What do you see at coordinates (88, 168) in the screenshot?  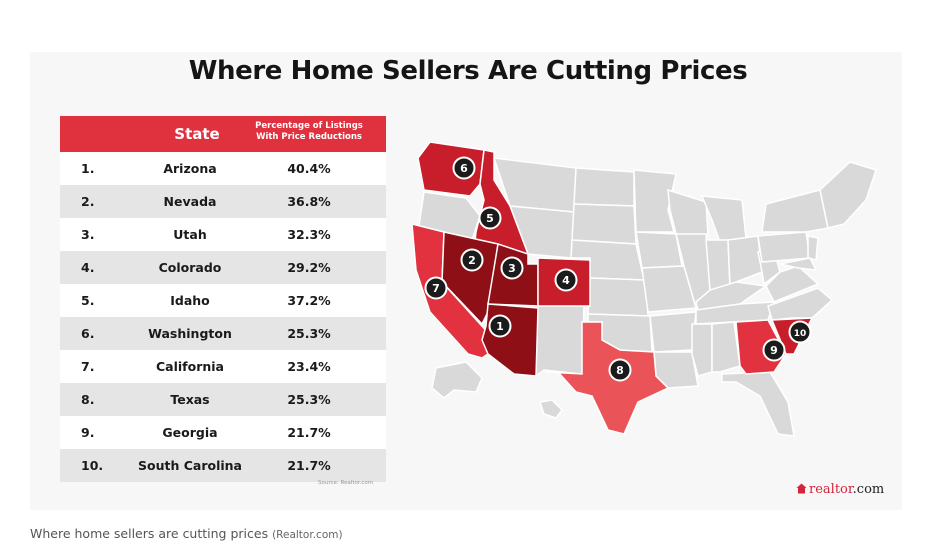 I see `rank-cell: 1.` at bounding box center [88, 168].